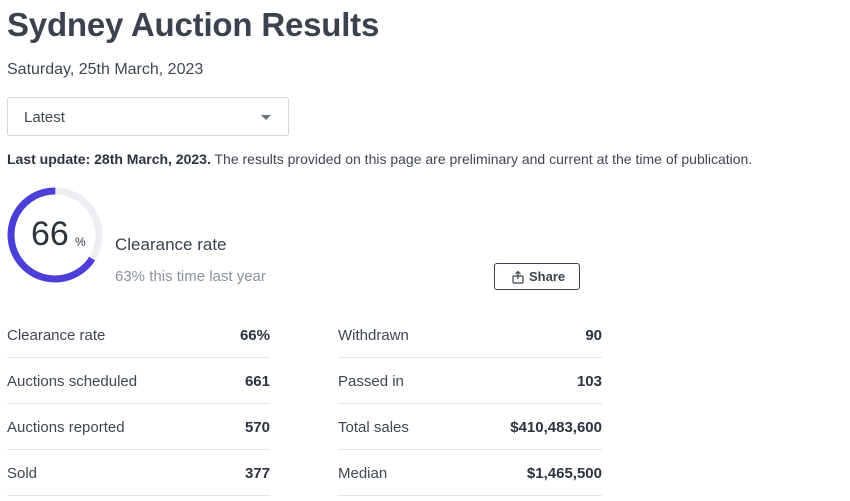 Image resolution: width=850 pixels, height=501 pixels. I want to click on share-button-label: Share, so click(547, 276).